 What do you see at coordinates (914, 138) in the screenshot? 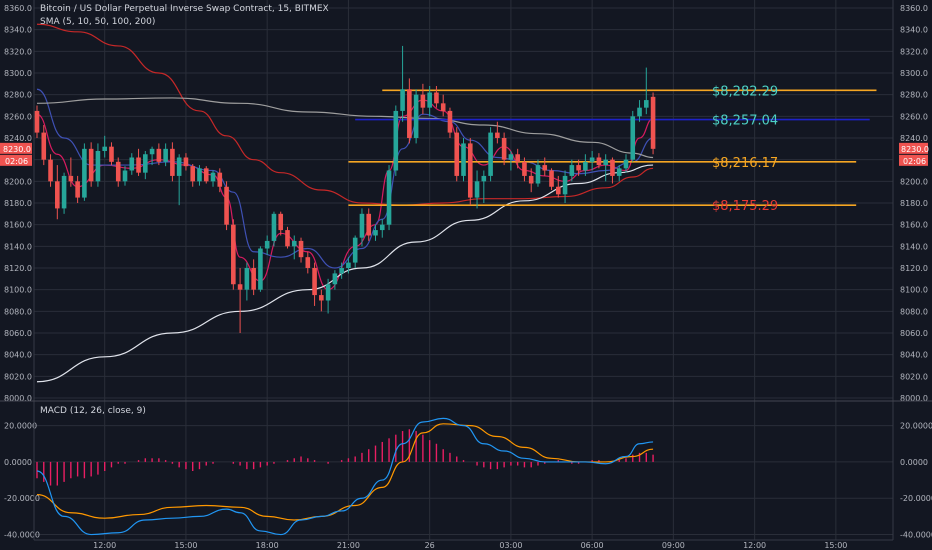
I see `y-tick-right: 8240.0` at bounding box center [914, 138].